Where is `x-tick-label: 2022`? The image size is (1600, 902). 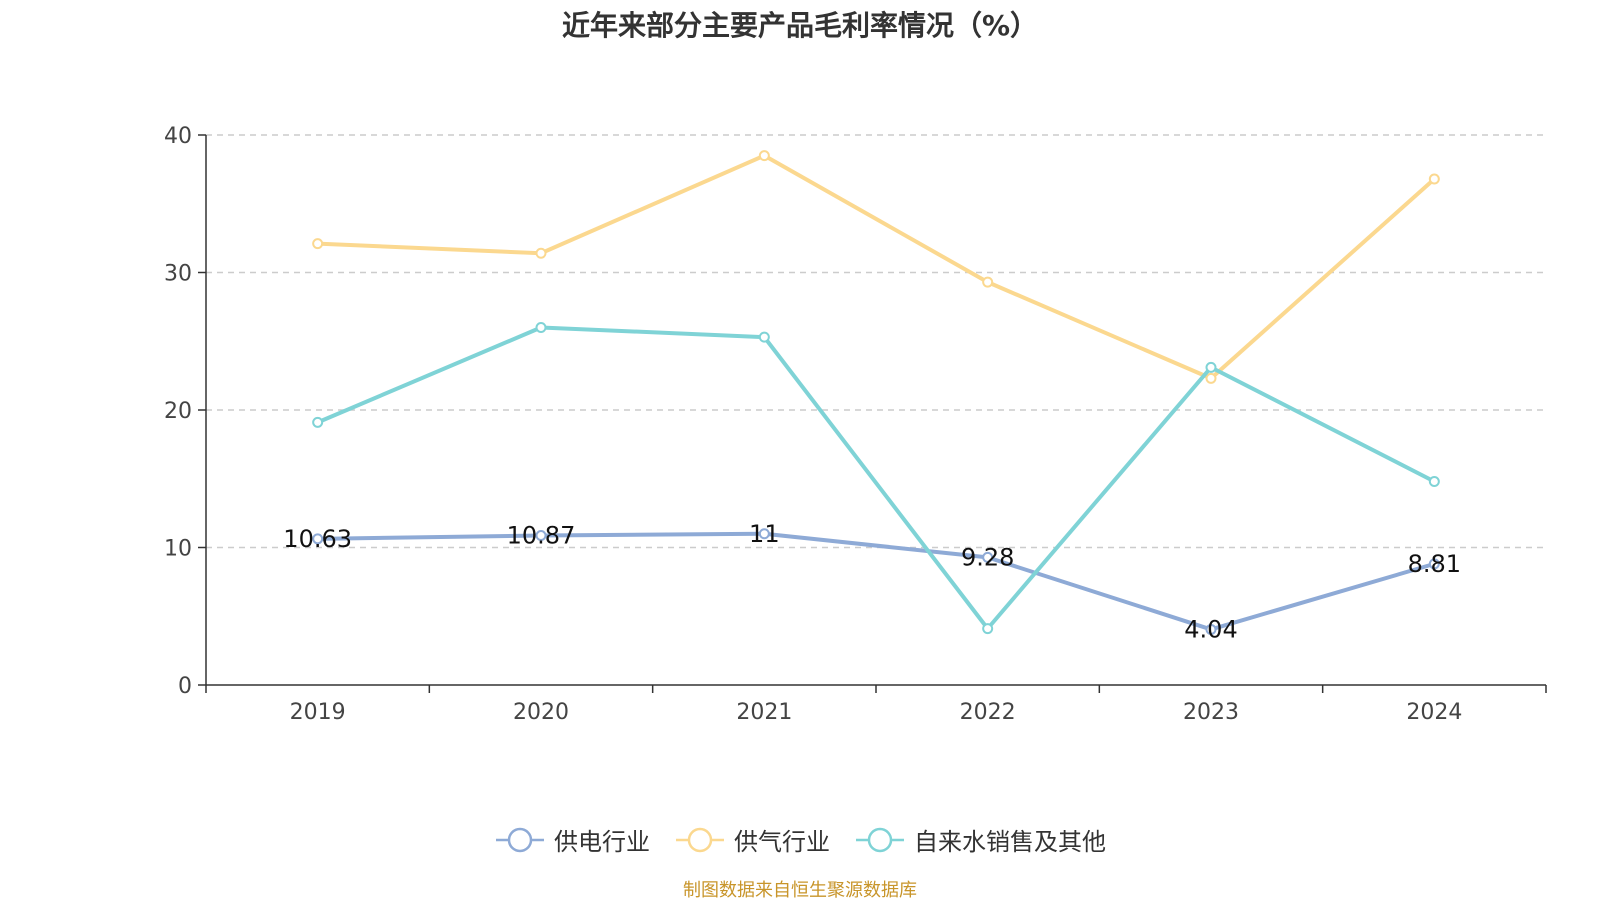 x-tick-label: 2022 is located at coordinates (988, 712).